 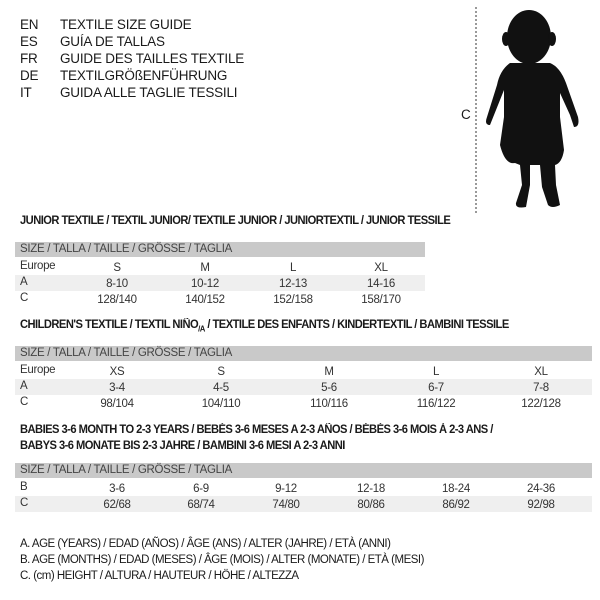 What do you see at coordinates (541, 404) in the screenshot?
I see `table-cell: 122/128` at bounding box center [541, 404].